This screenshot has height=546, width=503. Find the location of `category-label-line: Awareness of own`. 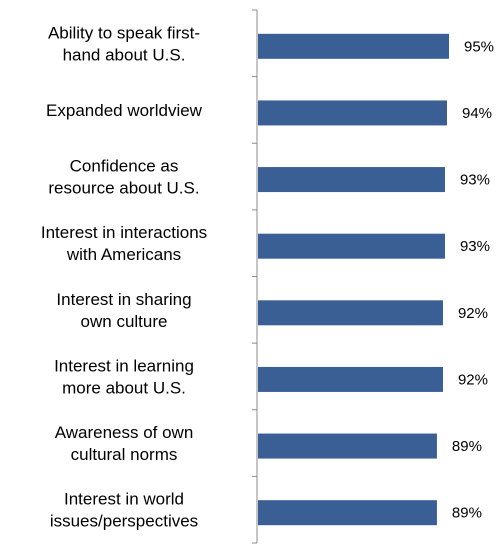

category-label-line: Awareness of own is located at coordinates (124, 432).